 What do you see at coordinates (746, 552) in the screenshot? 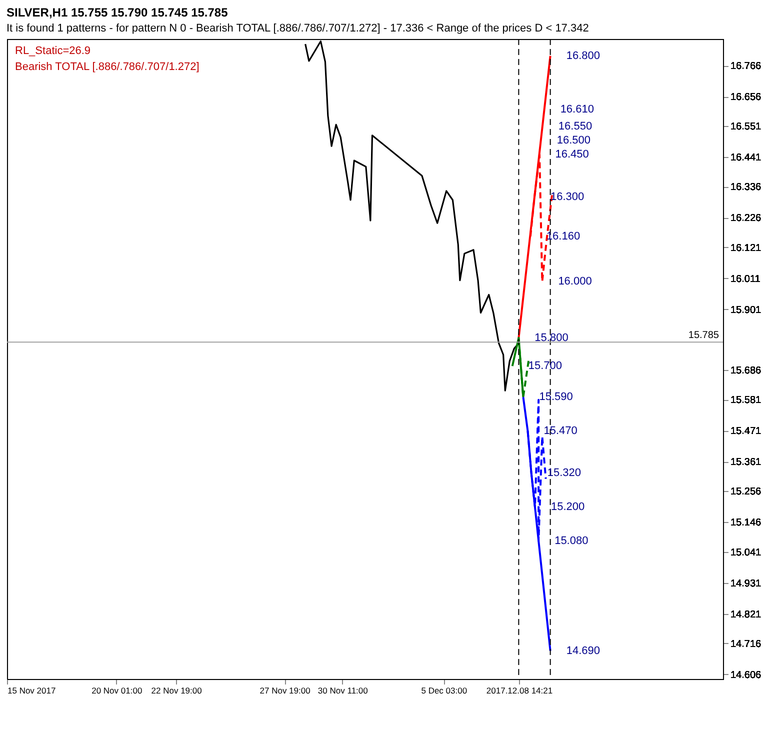
I see `y-tick-label: 15.041` at bounding box center [746, 552].